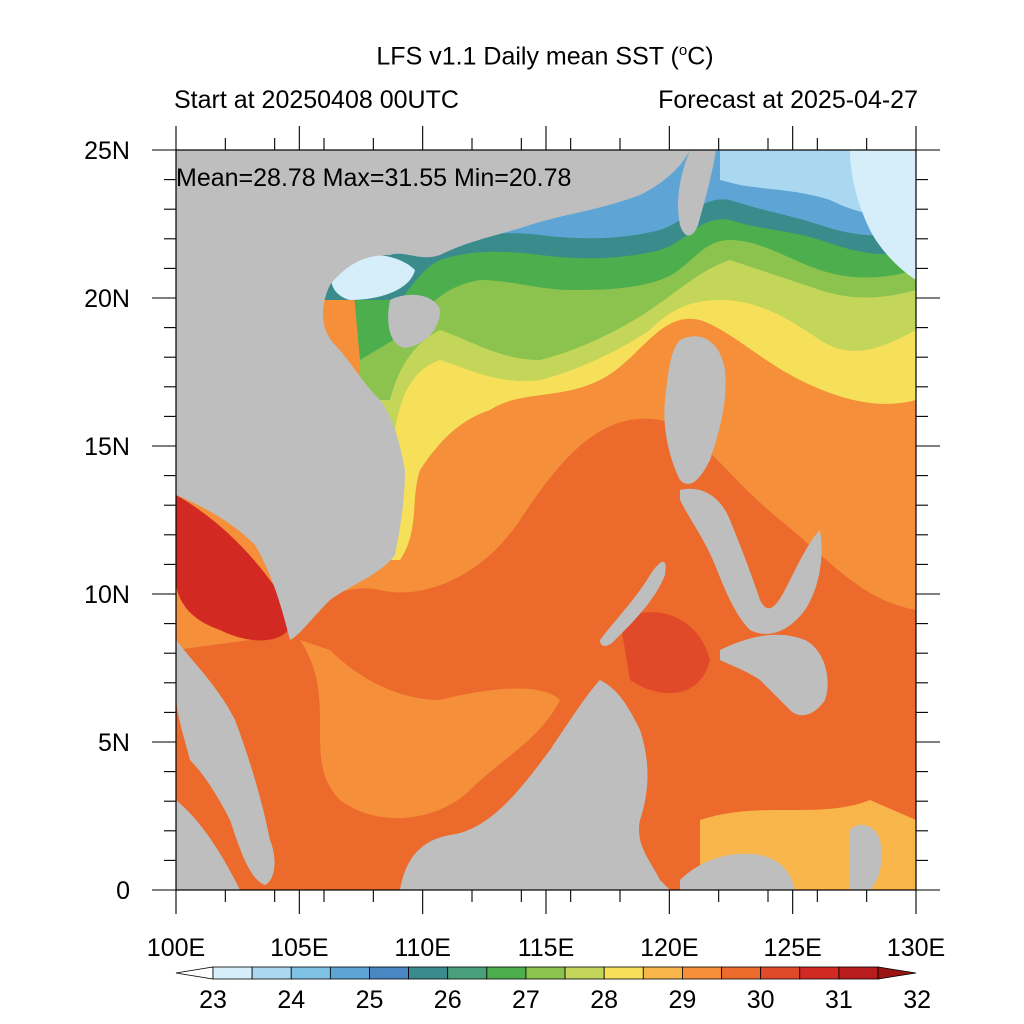 The height and width of the screenshot is (1024, 1024). Describe the element at coordinates (208, 845) in the screenshot. I see `land-sumatra` at that location.